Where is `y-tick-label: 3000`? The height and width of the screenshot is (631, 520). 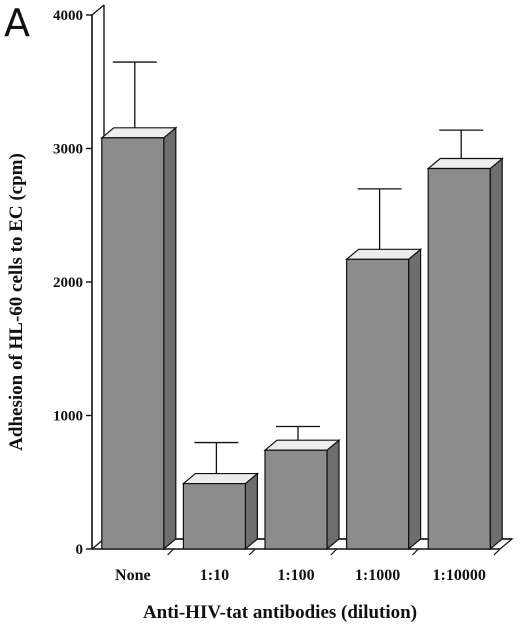
y-tick-label: 3000 is located at coordinates (68, 150).